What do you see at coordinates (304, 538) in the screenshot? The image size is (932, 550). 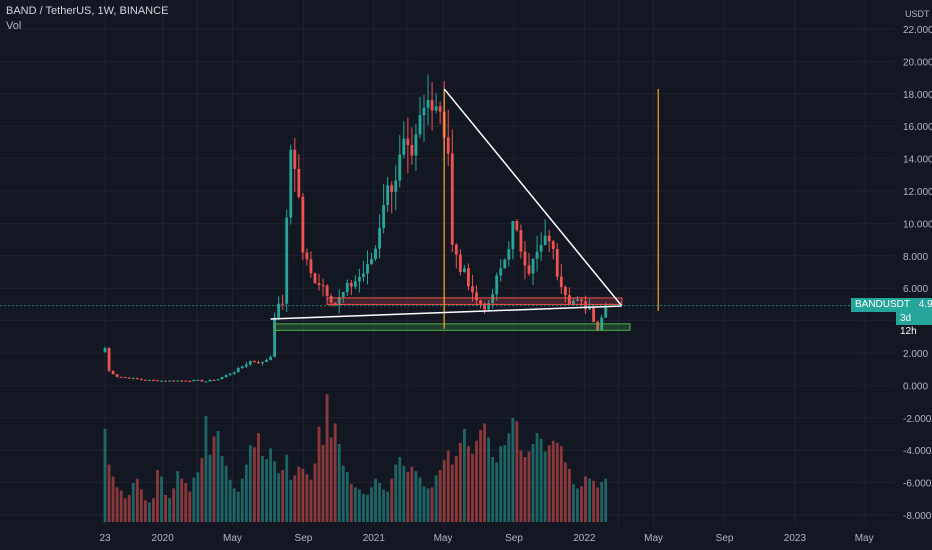 I see `x-tick-label: Sep` at bounding box center [304, 538].